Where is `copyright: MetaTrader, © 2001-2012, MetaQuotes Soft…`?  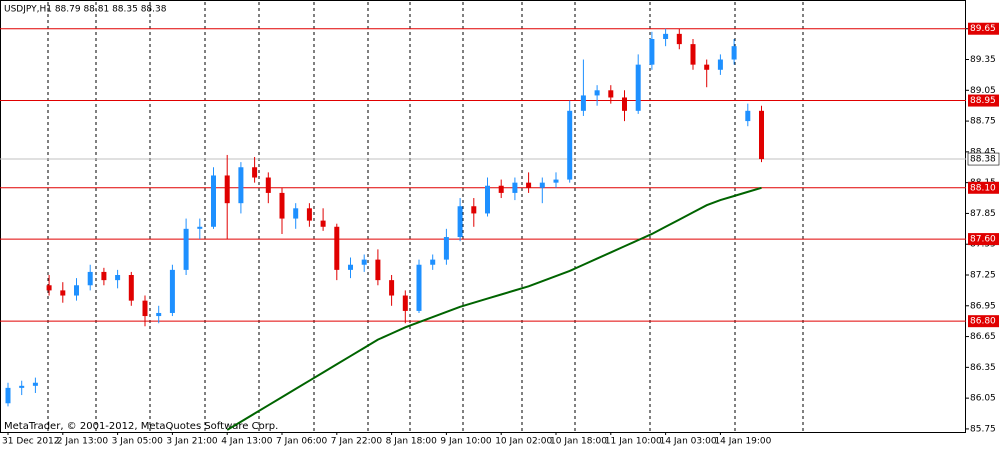
copyright: MetaTrader, © 2001-2012, MetaQuotes Soft… is located at coordinates (141, 426).